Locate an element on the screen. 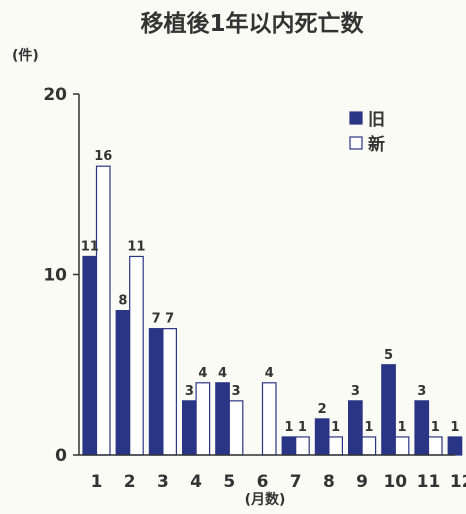  x-tick-label: 3 is located at coordinates (163, 482).